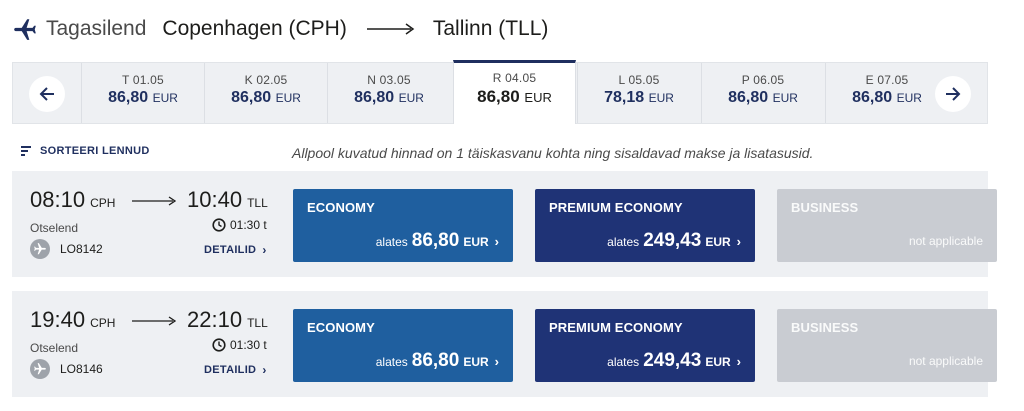 The image size is (1024, 411). I want to click on flight-number: LO8146, so click(66, 369).